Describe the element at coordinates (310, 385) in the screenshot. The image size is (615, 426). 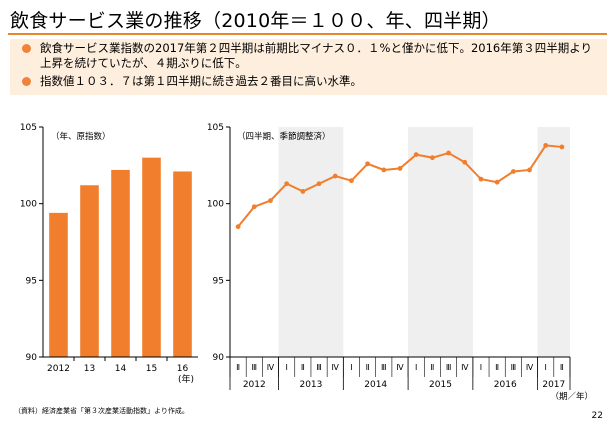
I see `year-label: 2013` at that location.